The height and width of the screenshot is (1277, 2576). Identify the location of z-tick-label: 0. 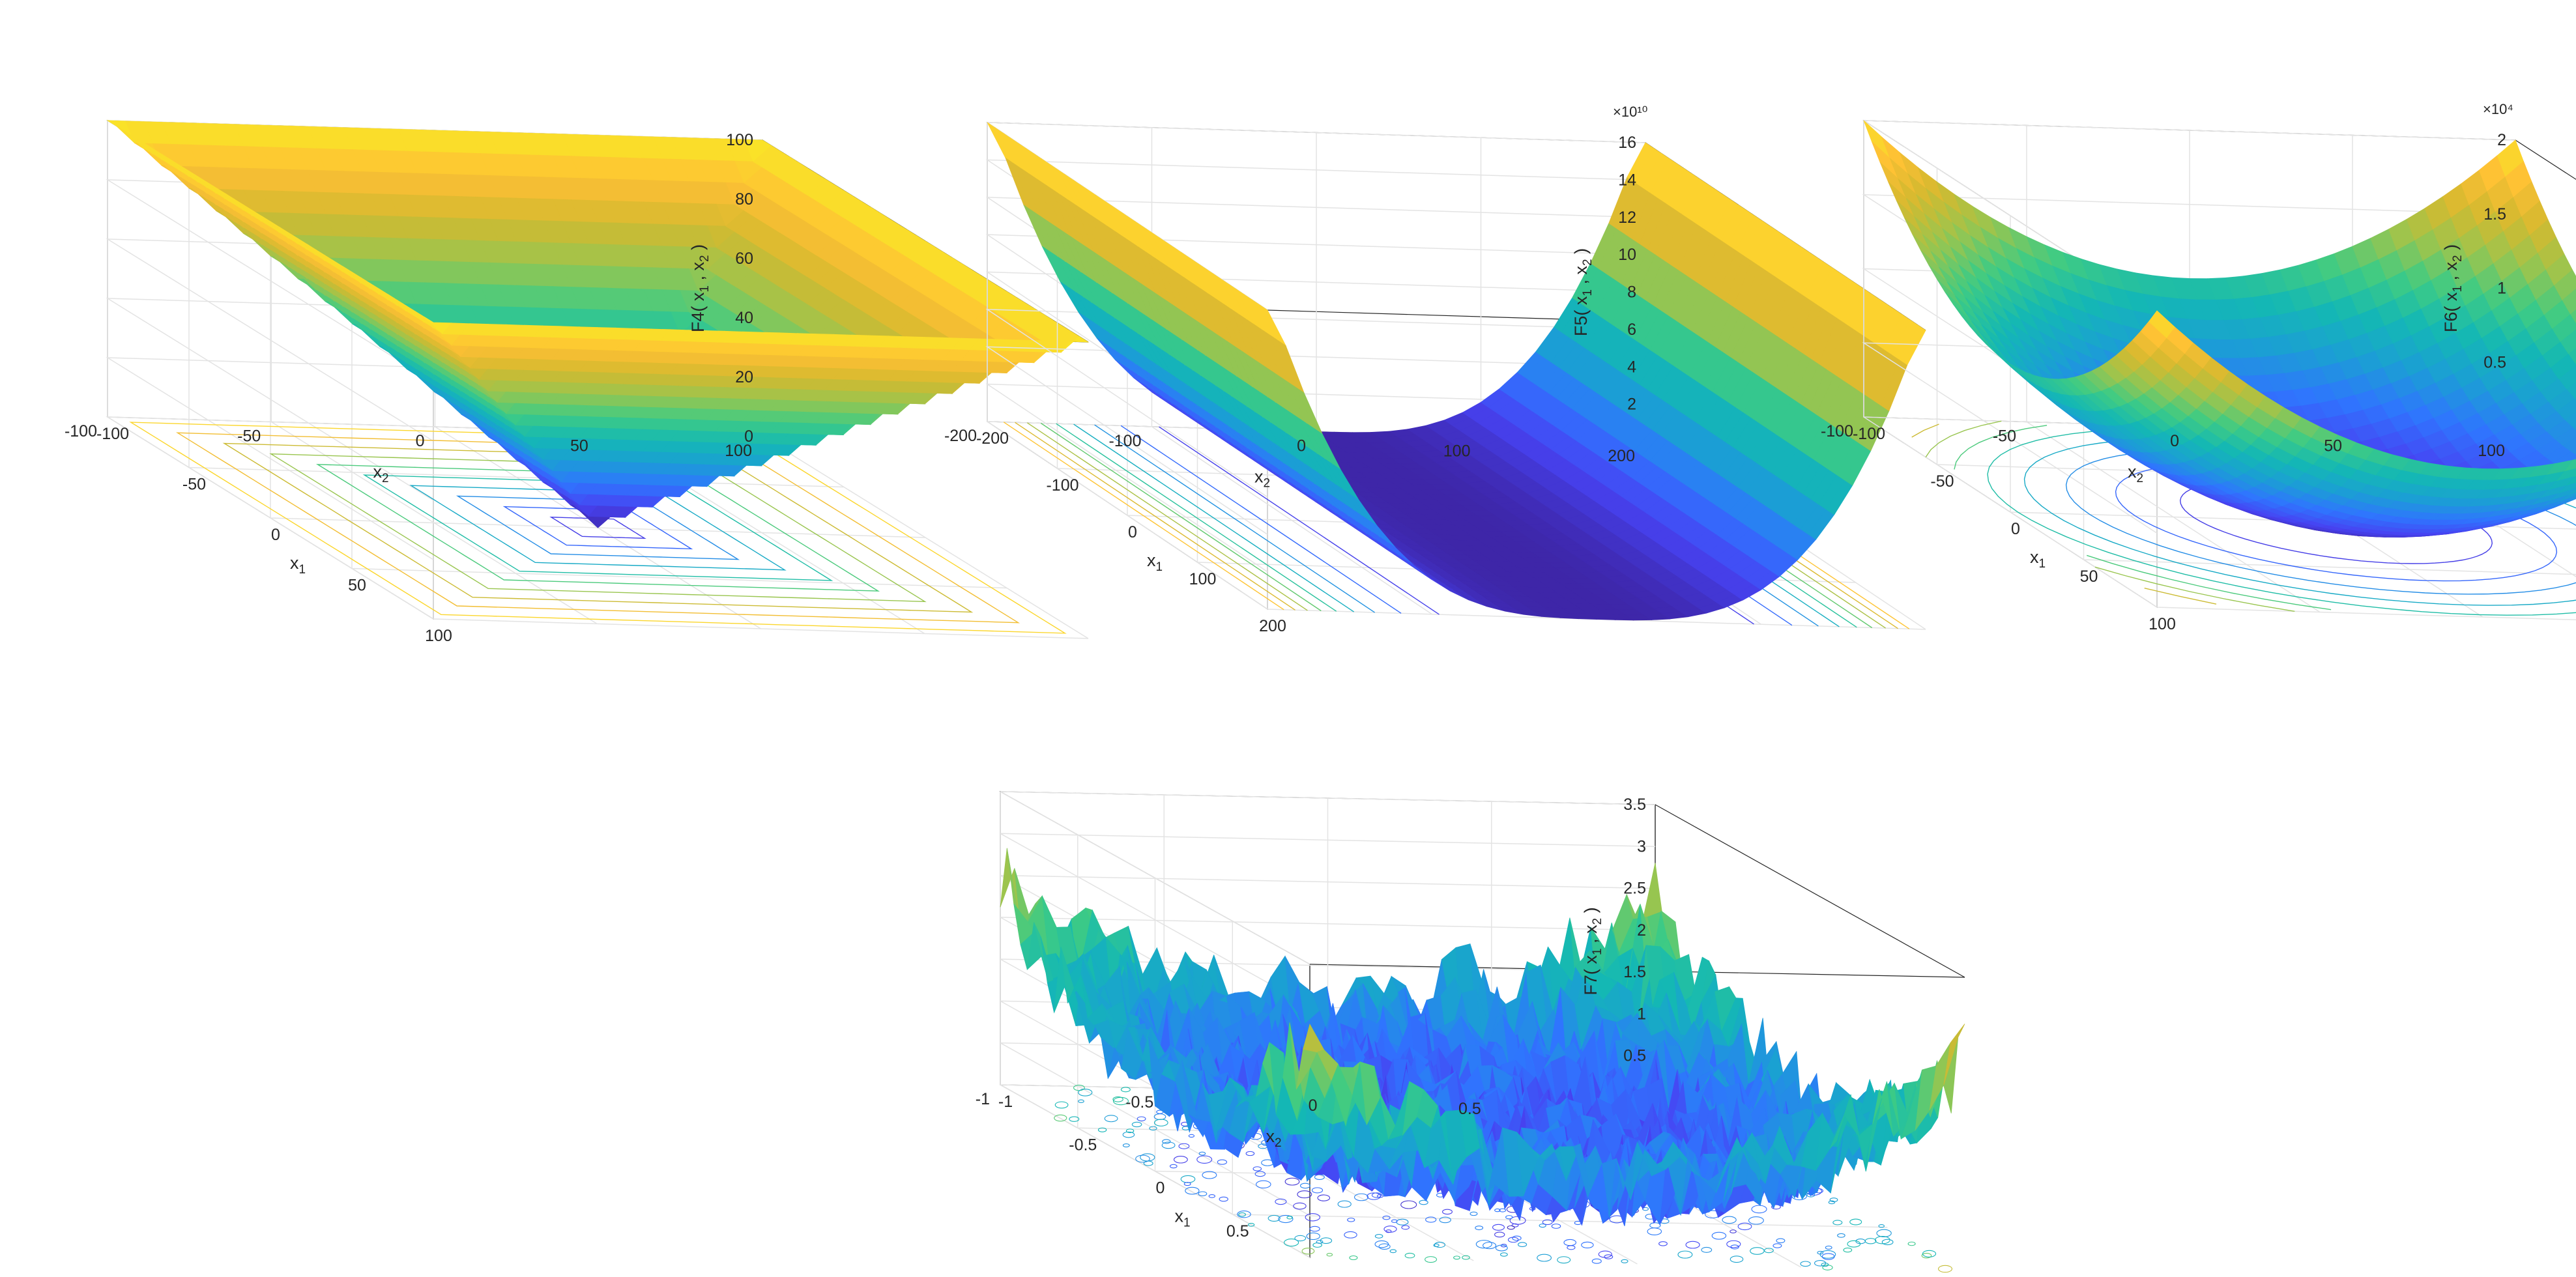
(749, 436).